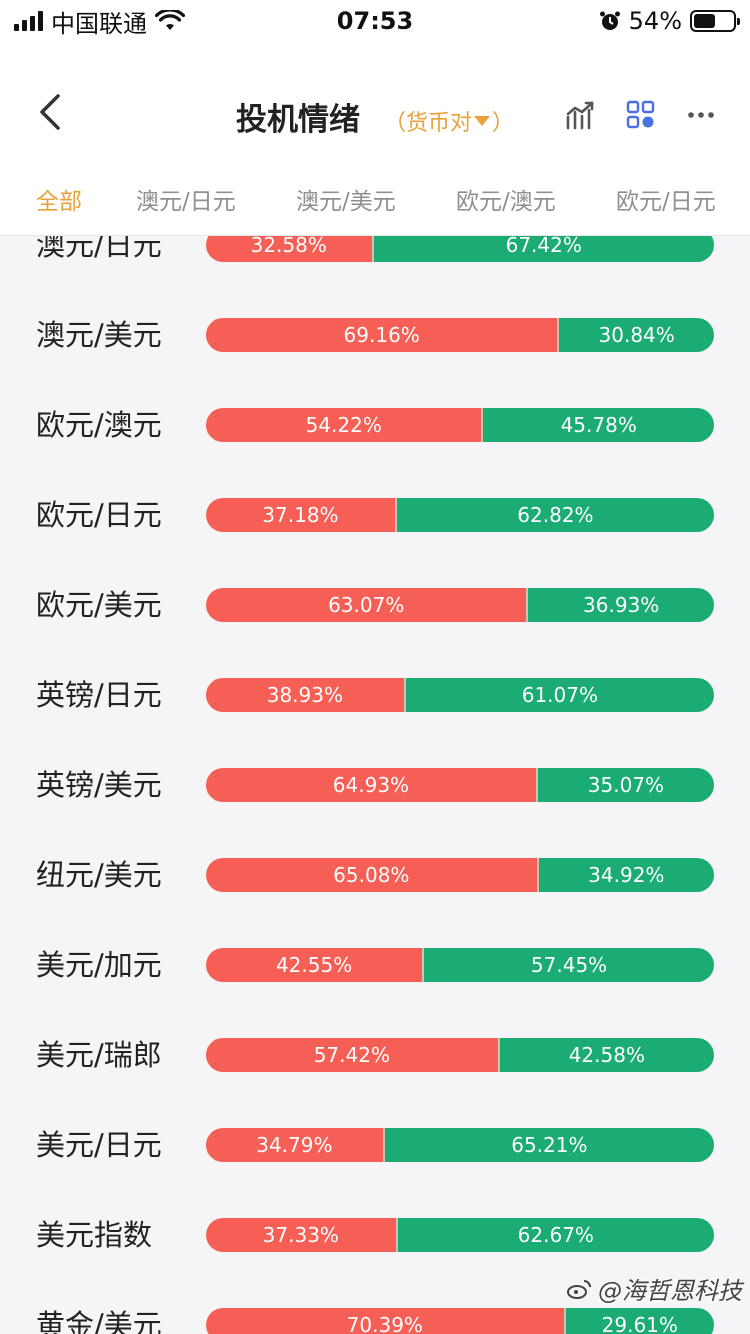 The height and width of the screenshot is (1334, 750). Describe the element at coordinates (620, 605) in the screenshot. I see `short-percent-segment: 36.93%` at that location.